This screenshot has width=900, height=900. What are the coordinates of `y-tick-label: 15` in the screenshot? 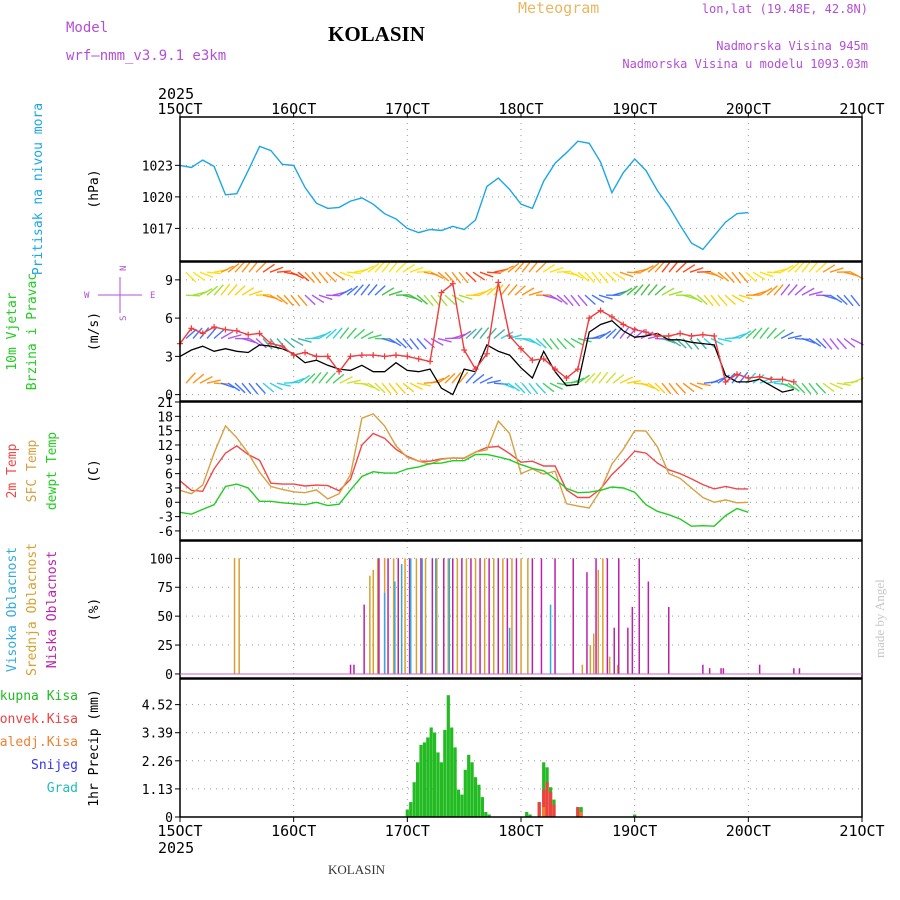 It's located at (165, 432).